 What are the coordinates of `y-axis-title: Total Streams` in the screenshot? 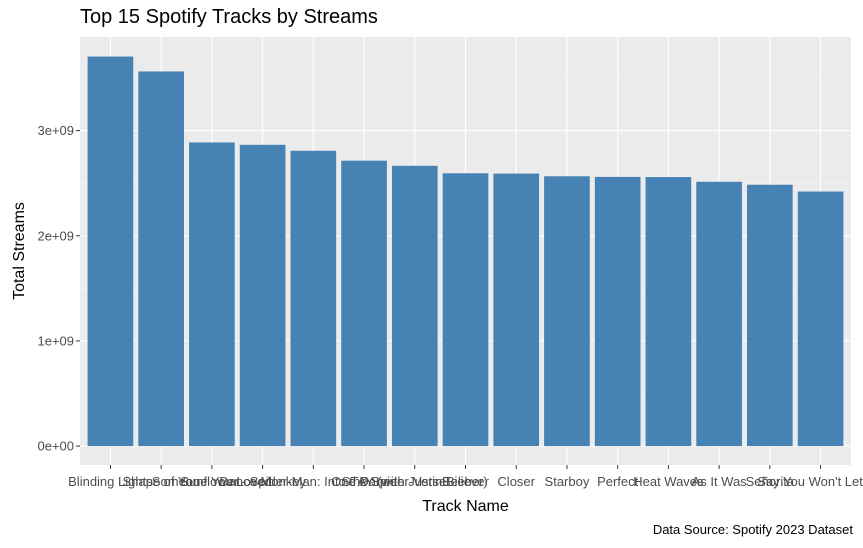 It's located at (19, 251).